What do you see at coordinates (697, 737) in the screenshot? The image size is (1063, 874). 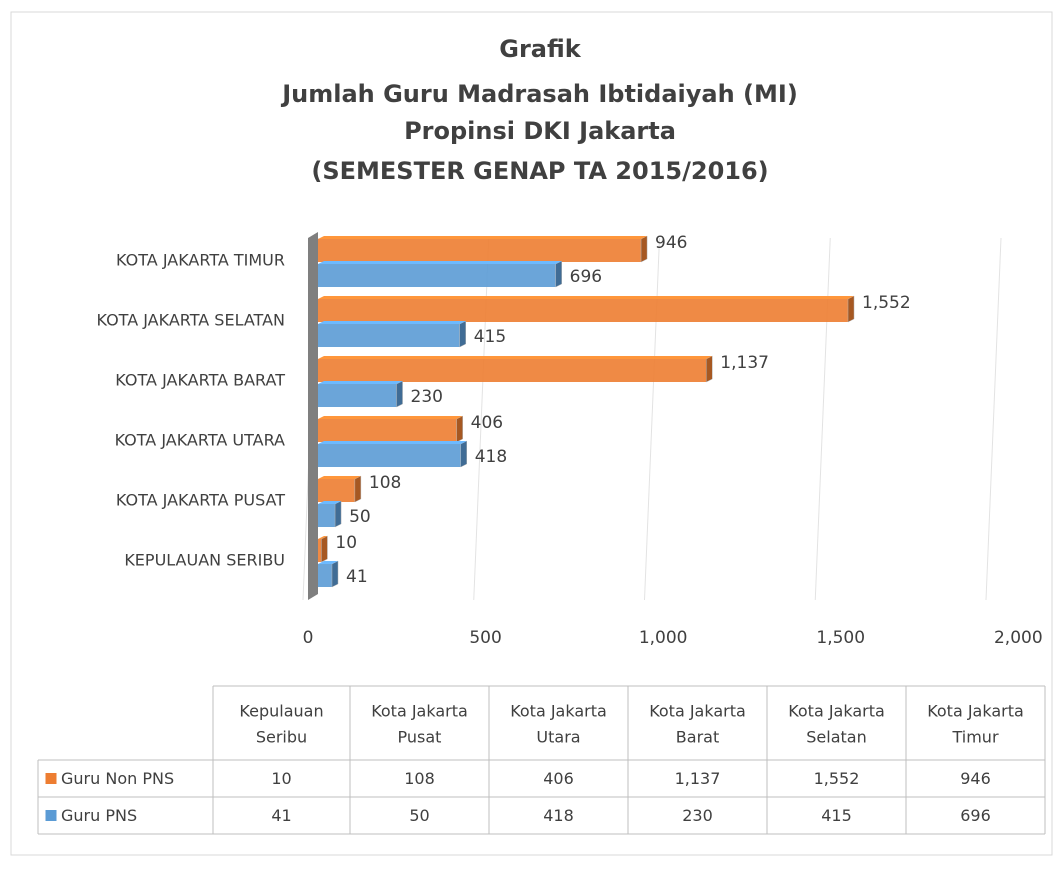 I see `table-header: Barat` at bounding box center [697, 737].